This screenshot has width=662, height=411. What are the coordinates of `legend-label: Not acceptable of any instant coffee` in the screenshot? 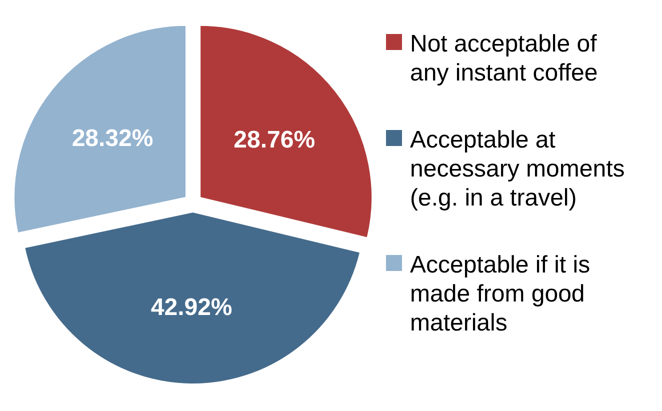 It's located at (504, 58).